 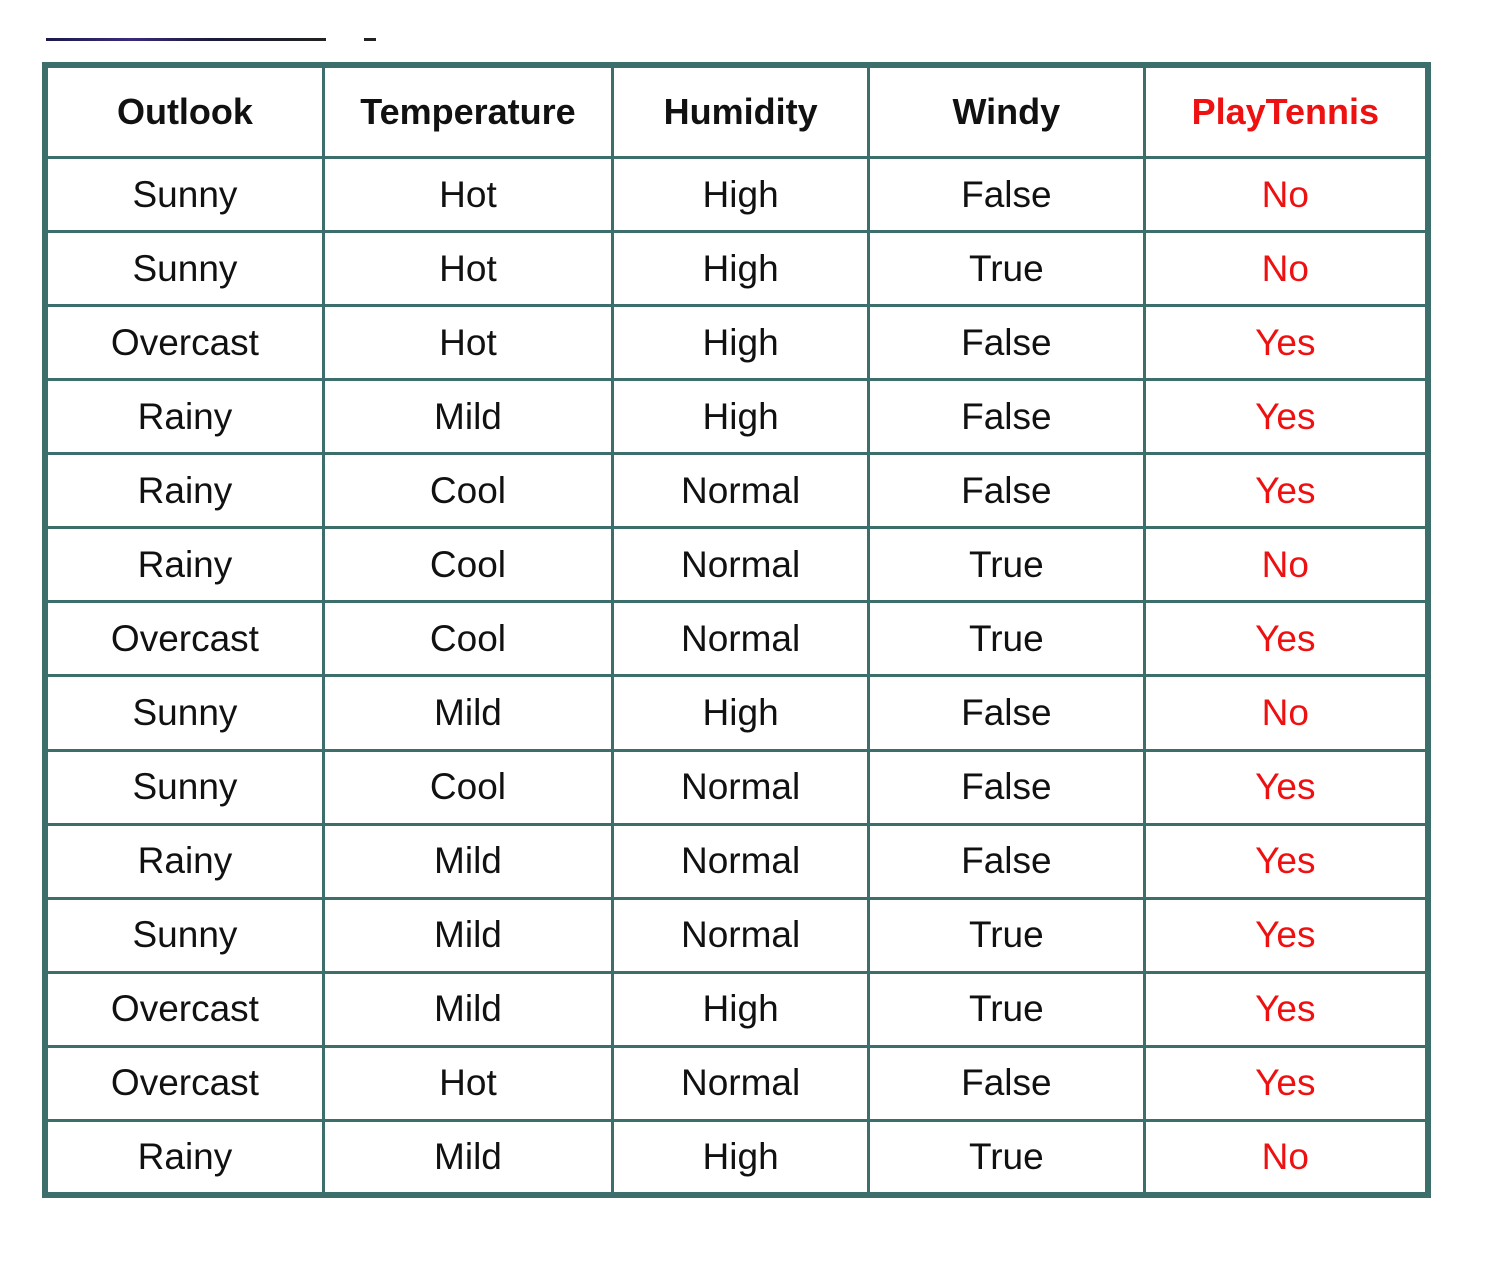 I want to click on header-temperature: Temperature, so click(x=468, y=113).